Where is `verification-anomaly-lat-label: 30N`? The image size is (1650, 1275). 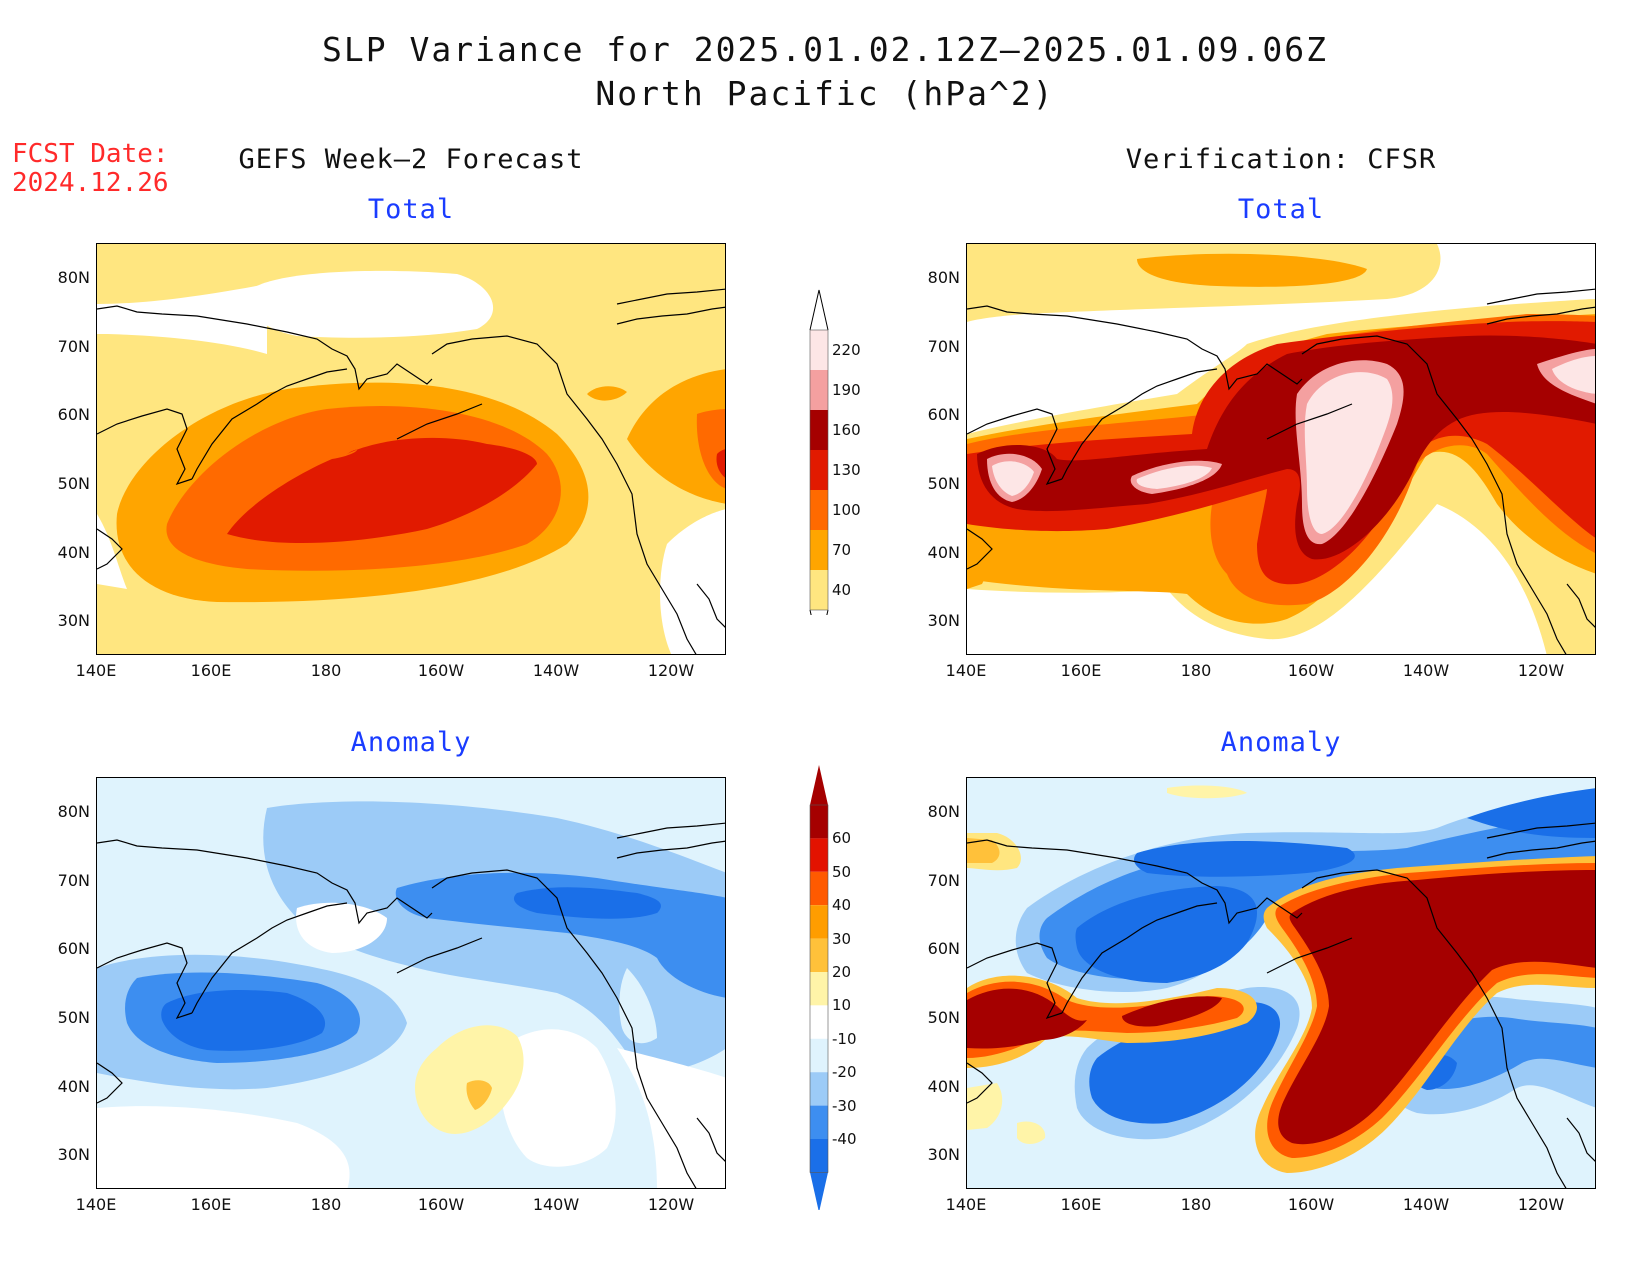 verification-anomaly-lat-label: 30N is located at coordinates (943, 1154).